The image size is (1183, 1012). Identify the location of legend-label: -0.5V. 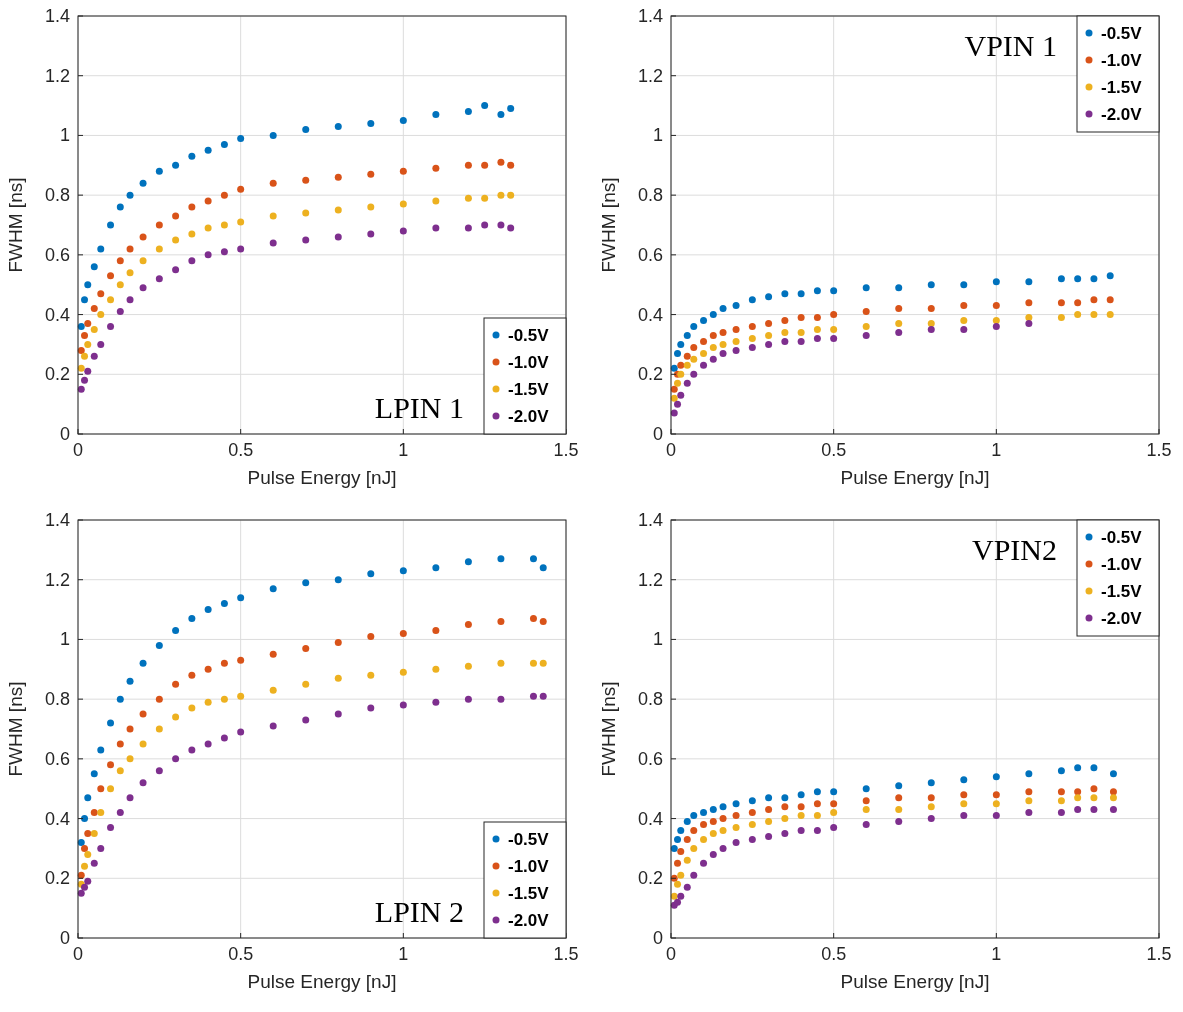
(529, 839).